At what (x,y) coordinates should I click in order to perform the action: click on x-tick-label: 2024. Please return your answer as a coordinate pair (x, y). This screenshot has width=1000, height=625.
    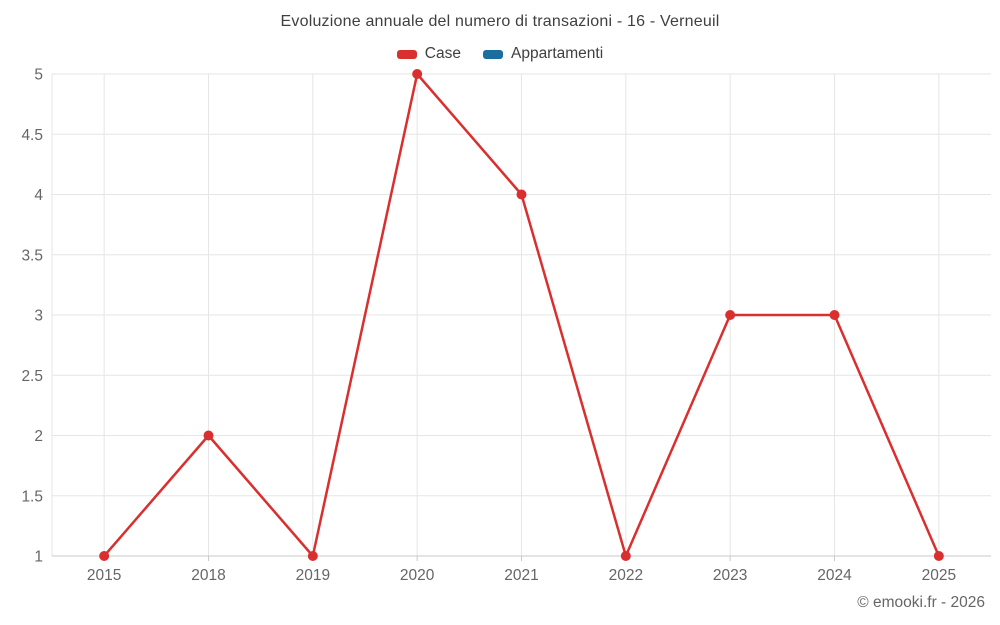
    Looking at the image, I should click on (834, 575).